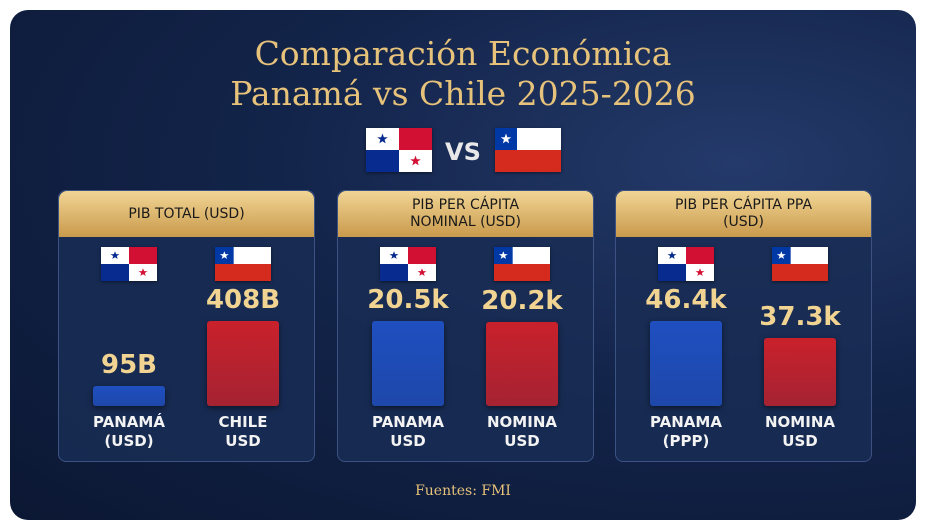 The width and height of the screenshot is (926, 531). What do you see at coordinates (743, 214) in the screenshot?
I see `panel-title: PIB PER CÁPITA PPA (USD)` at bounding box center [743, 214].